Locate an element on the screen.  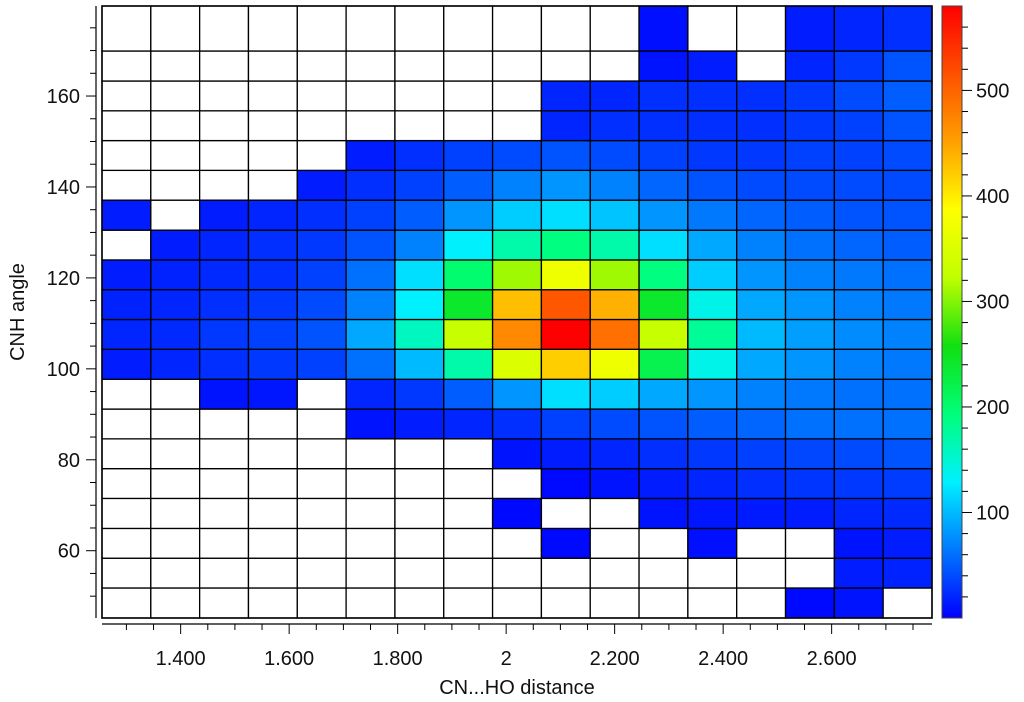
colorbar-tick-label: 200 is located at coordinates (992, 408).